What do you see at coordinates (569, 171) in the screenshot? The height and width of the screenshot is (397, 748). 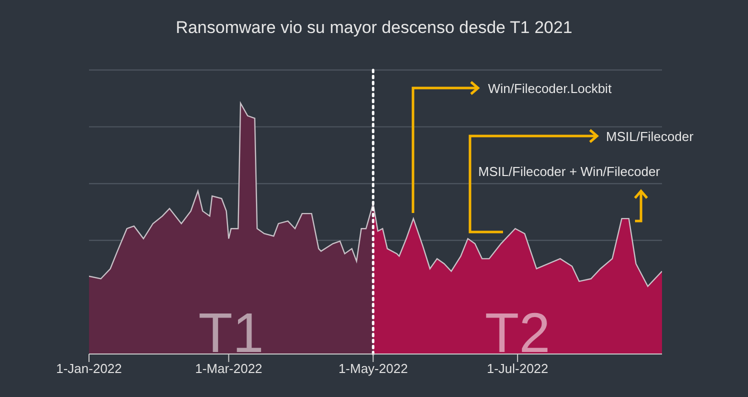 I see `annotation: MSIL/Filecoder + Win/Filecoder` at bounding box center [569, 171].